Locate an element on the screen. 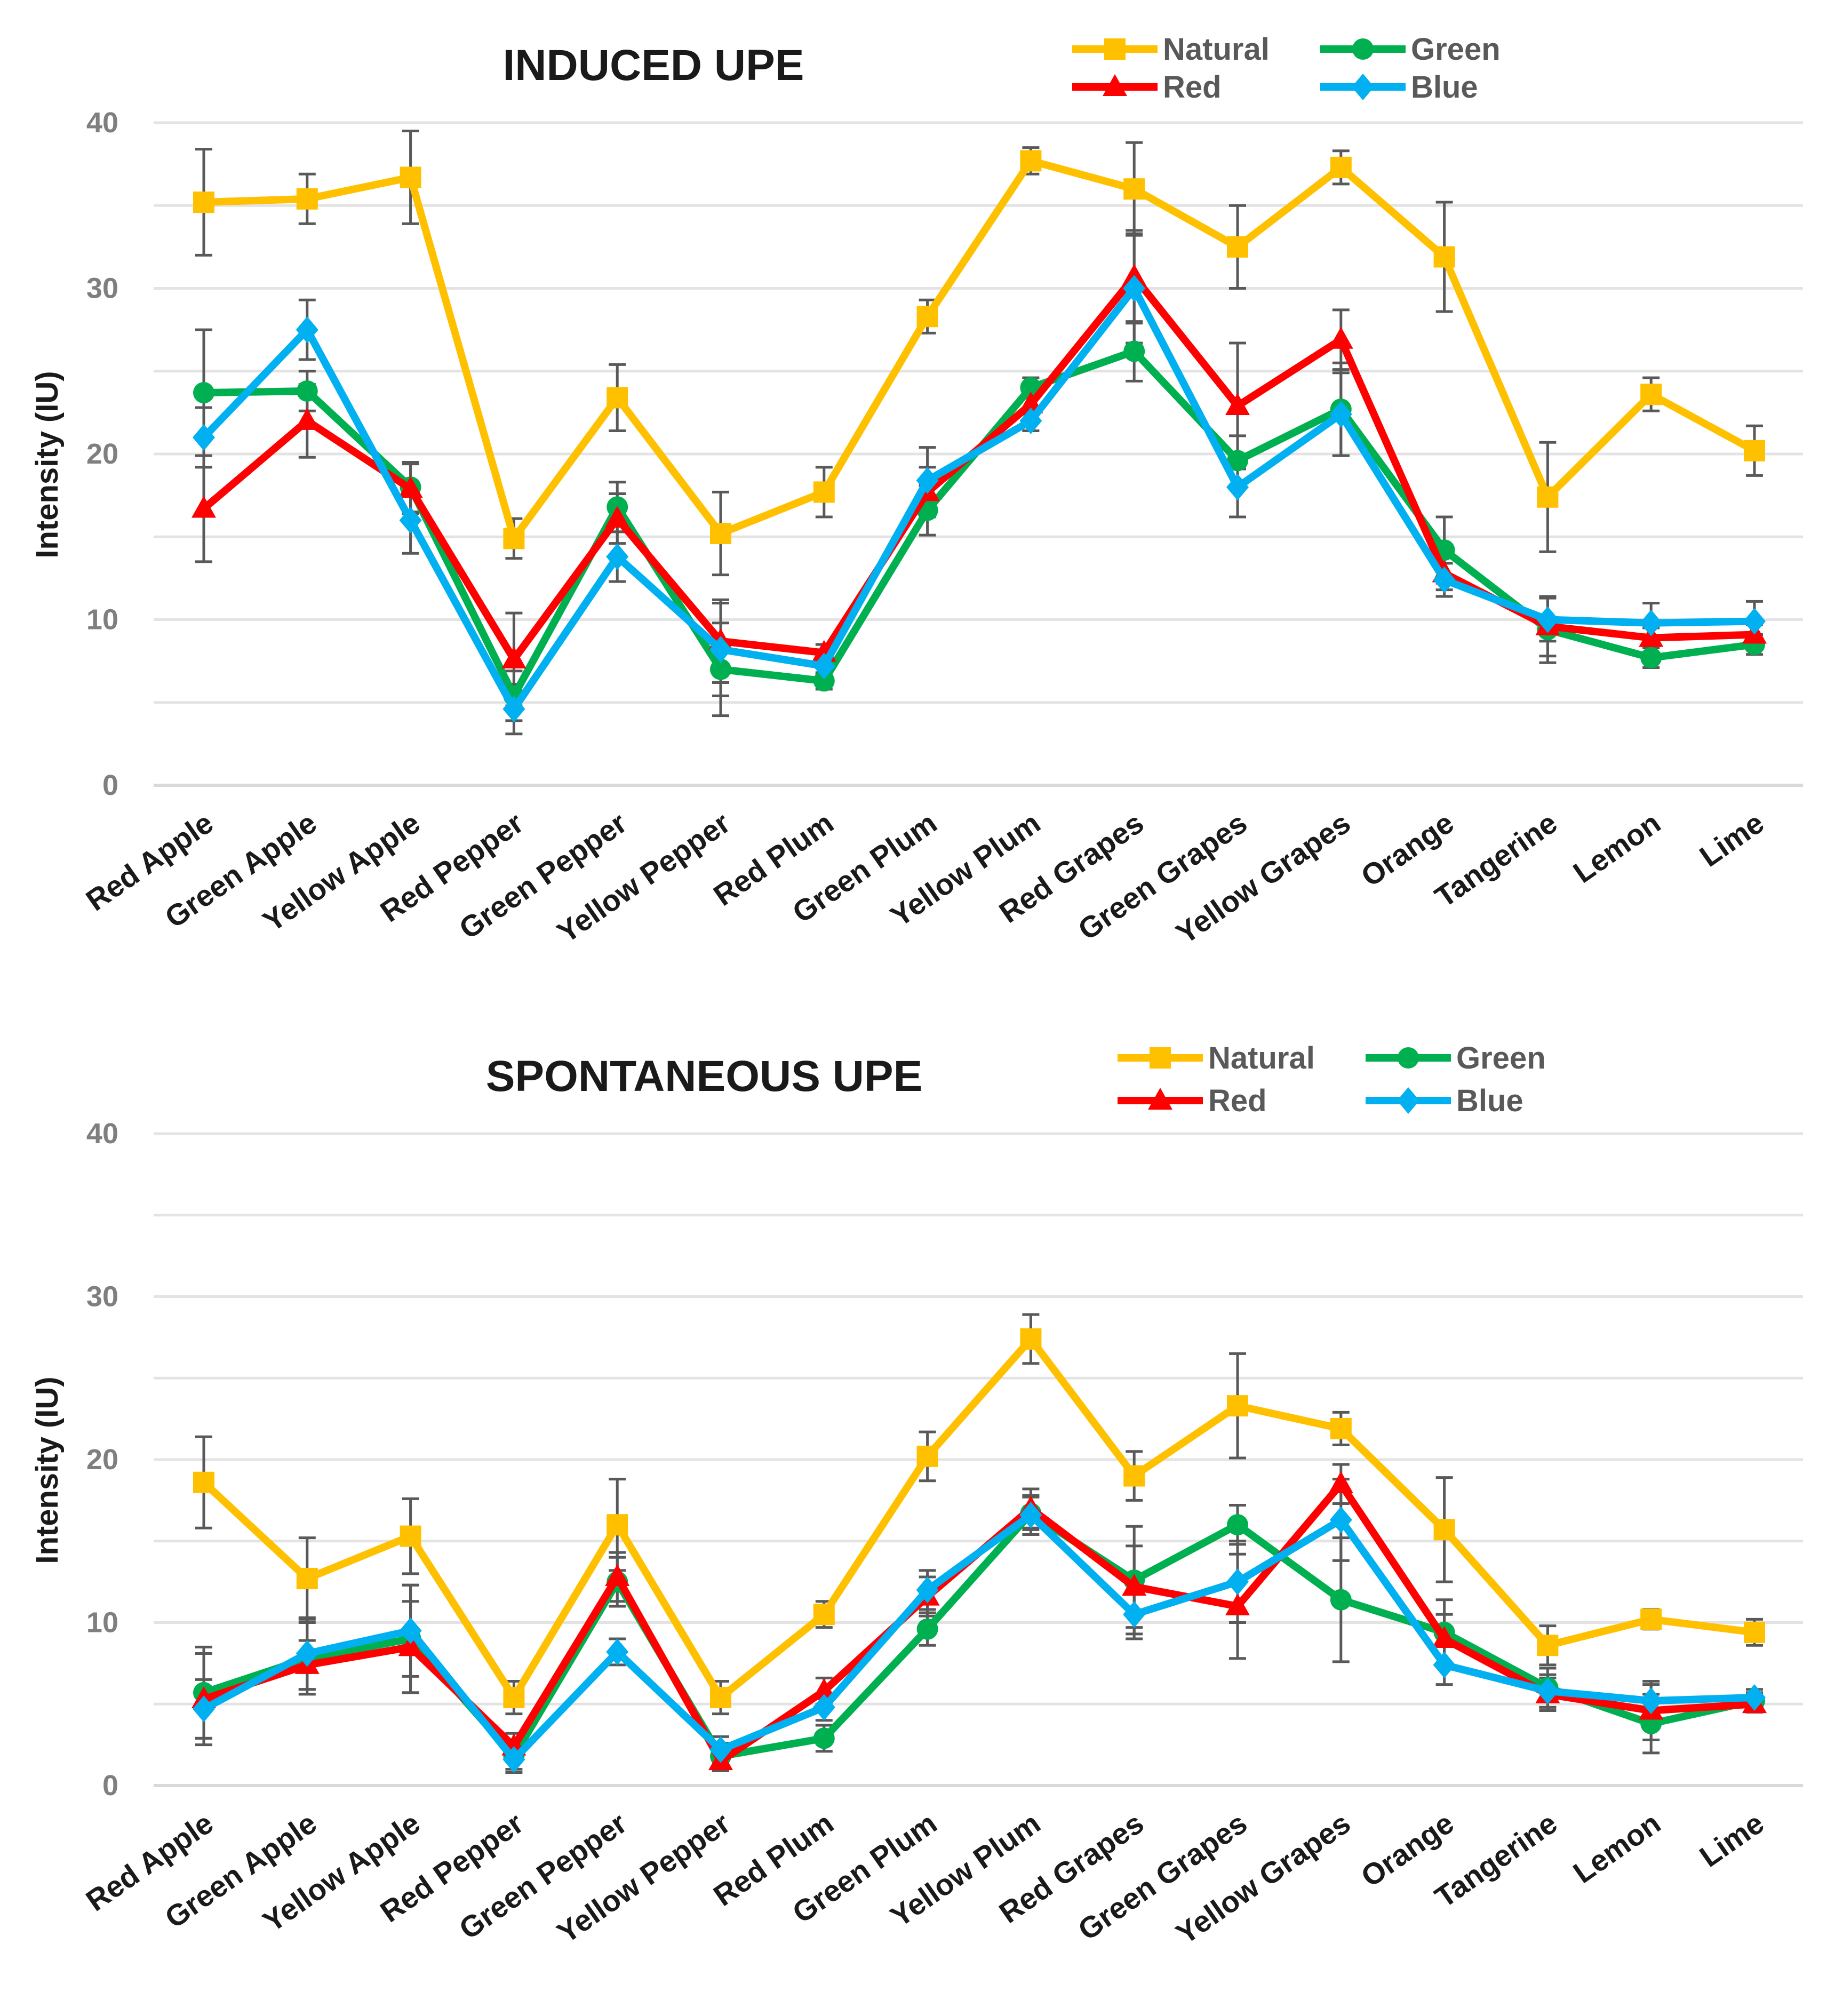  x-tick-label: Lime is located at coordinates (1732, 839).